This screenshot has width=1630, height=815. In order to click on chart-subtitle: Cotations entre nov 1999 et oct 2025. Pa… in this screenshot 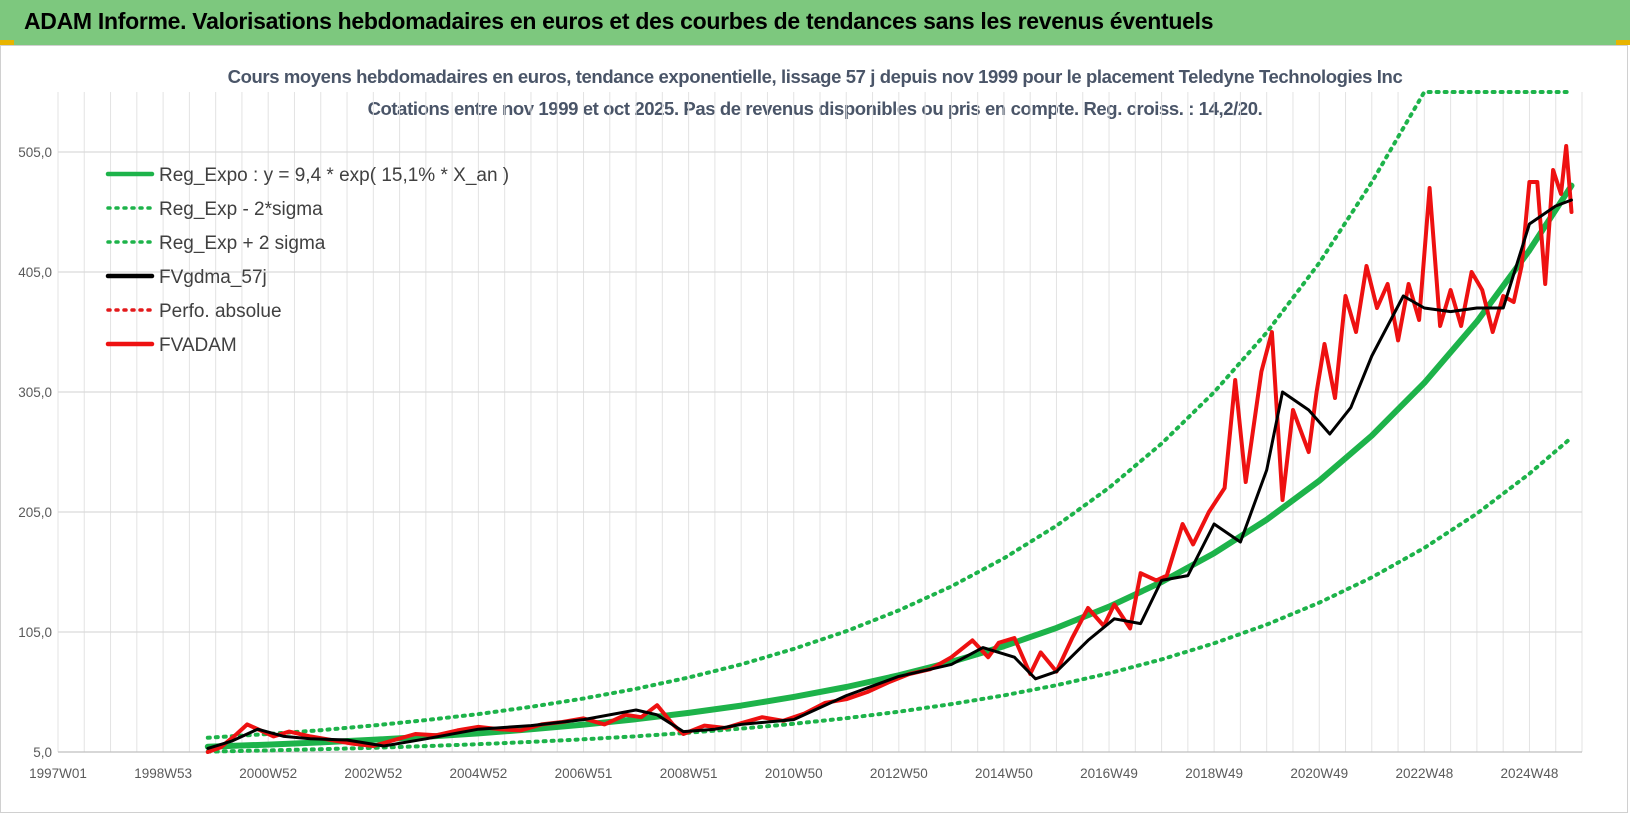, I will do `click(815, 108)`.